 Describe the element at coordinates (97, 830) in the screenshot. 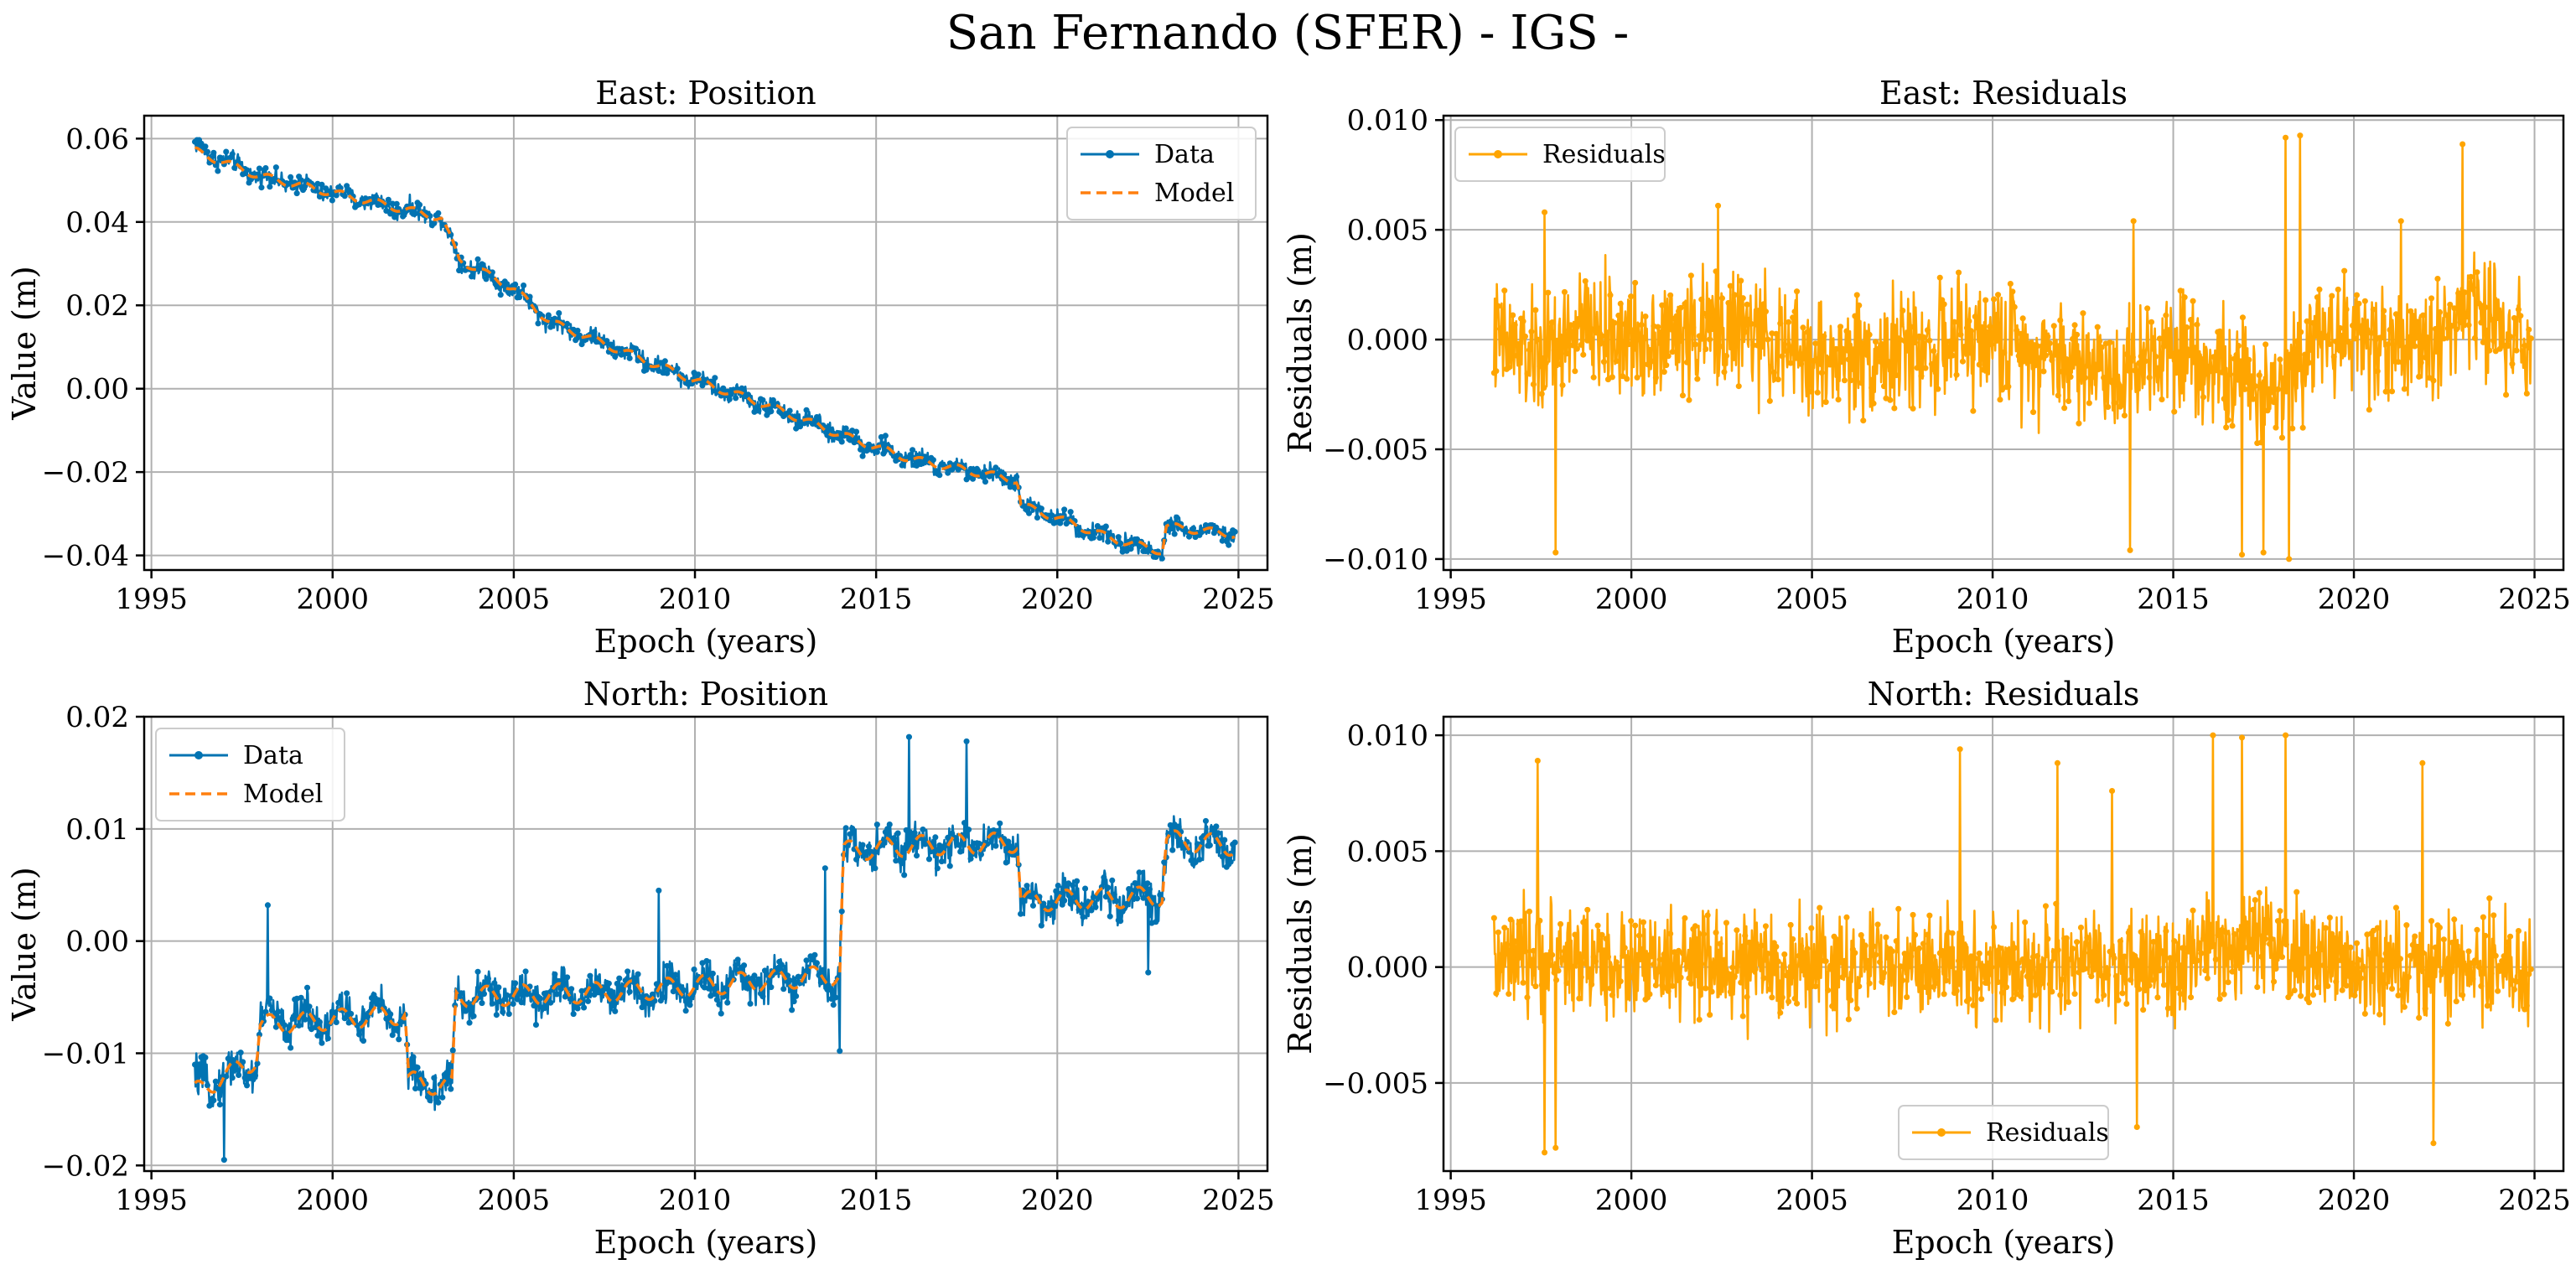

I see `y-tick-label: 0.01` at that location.